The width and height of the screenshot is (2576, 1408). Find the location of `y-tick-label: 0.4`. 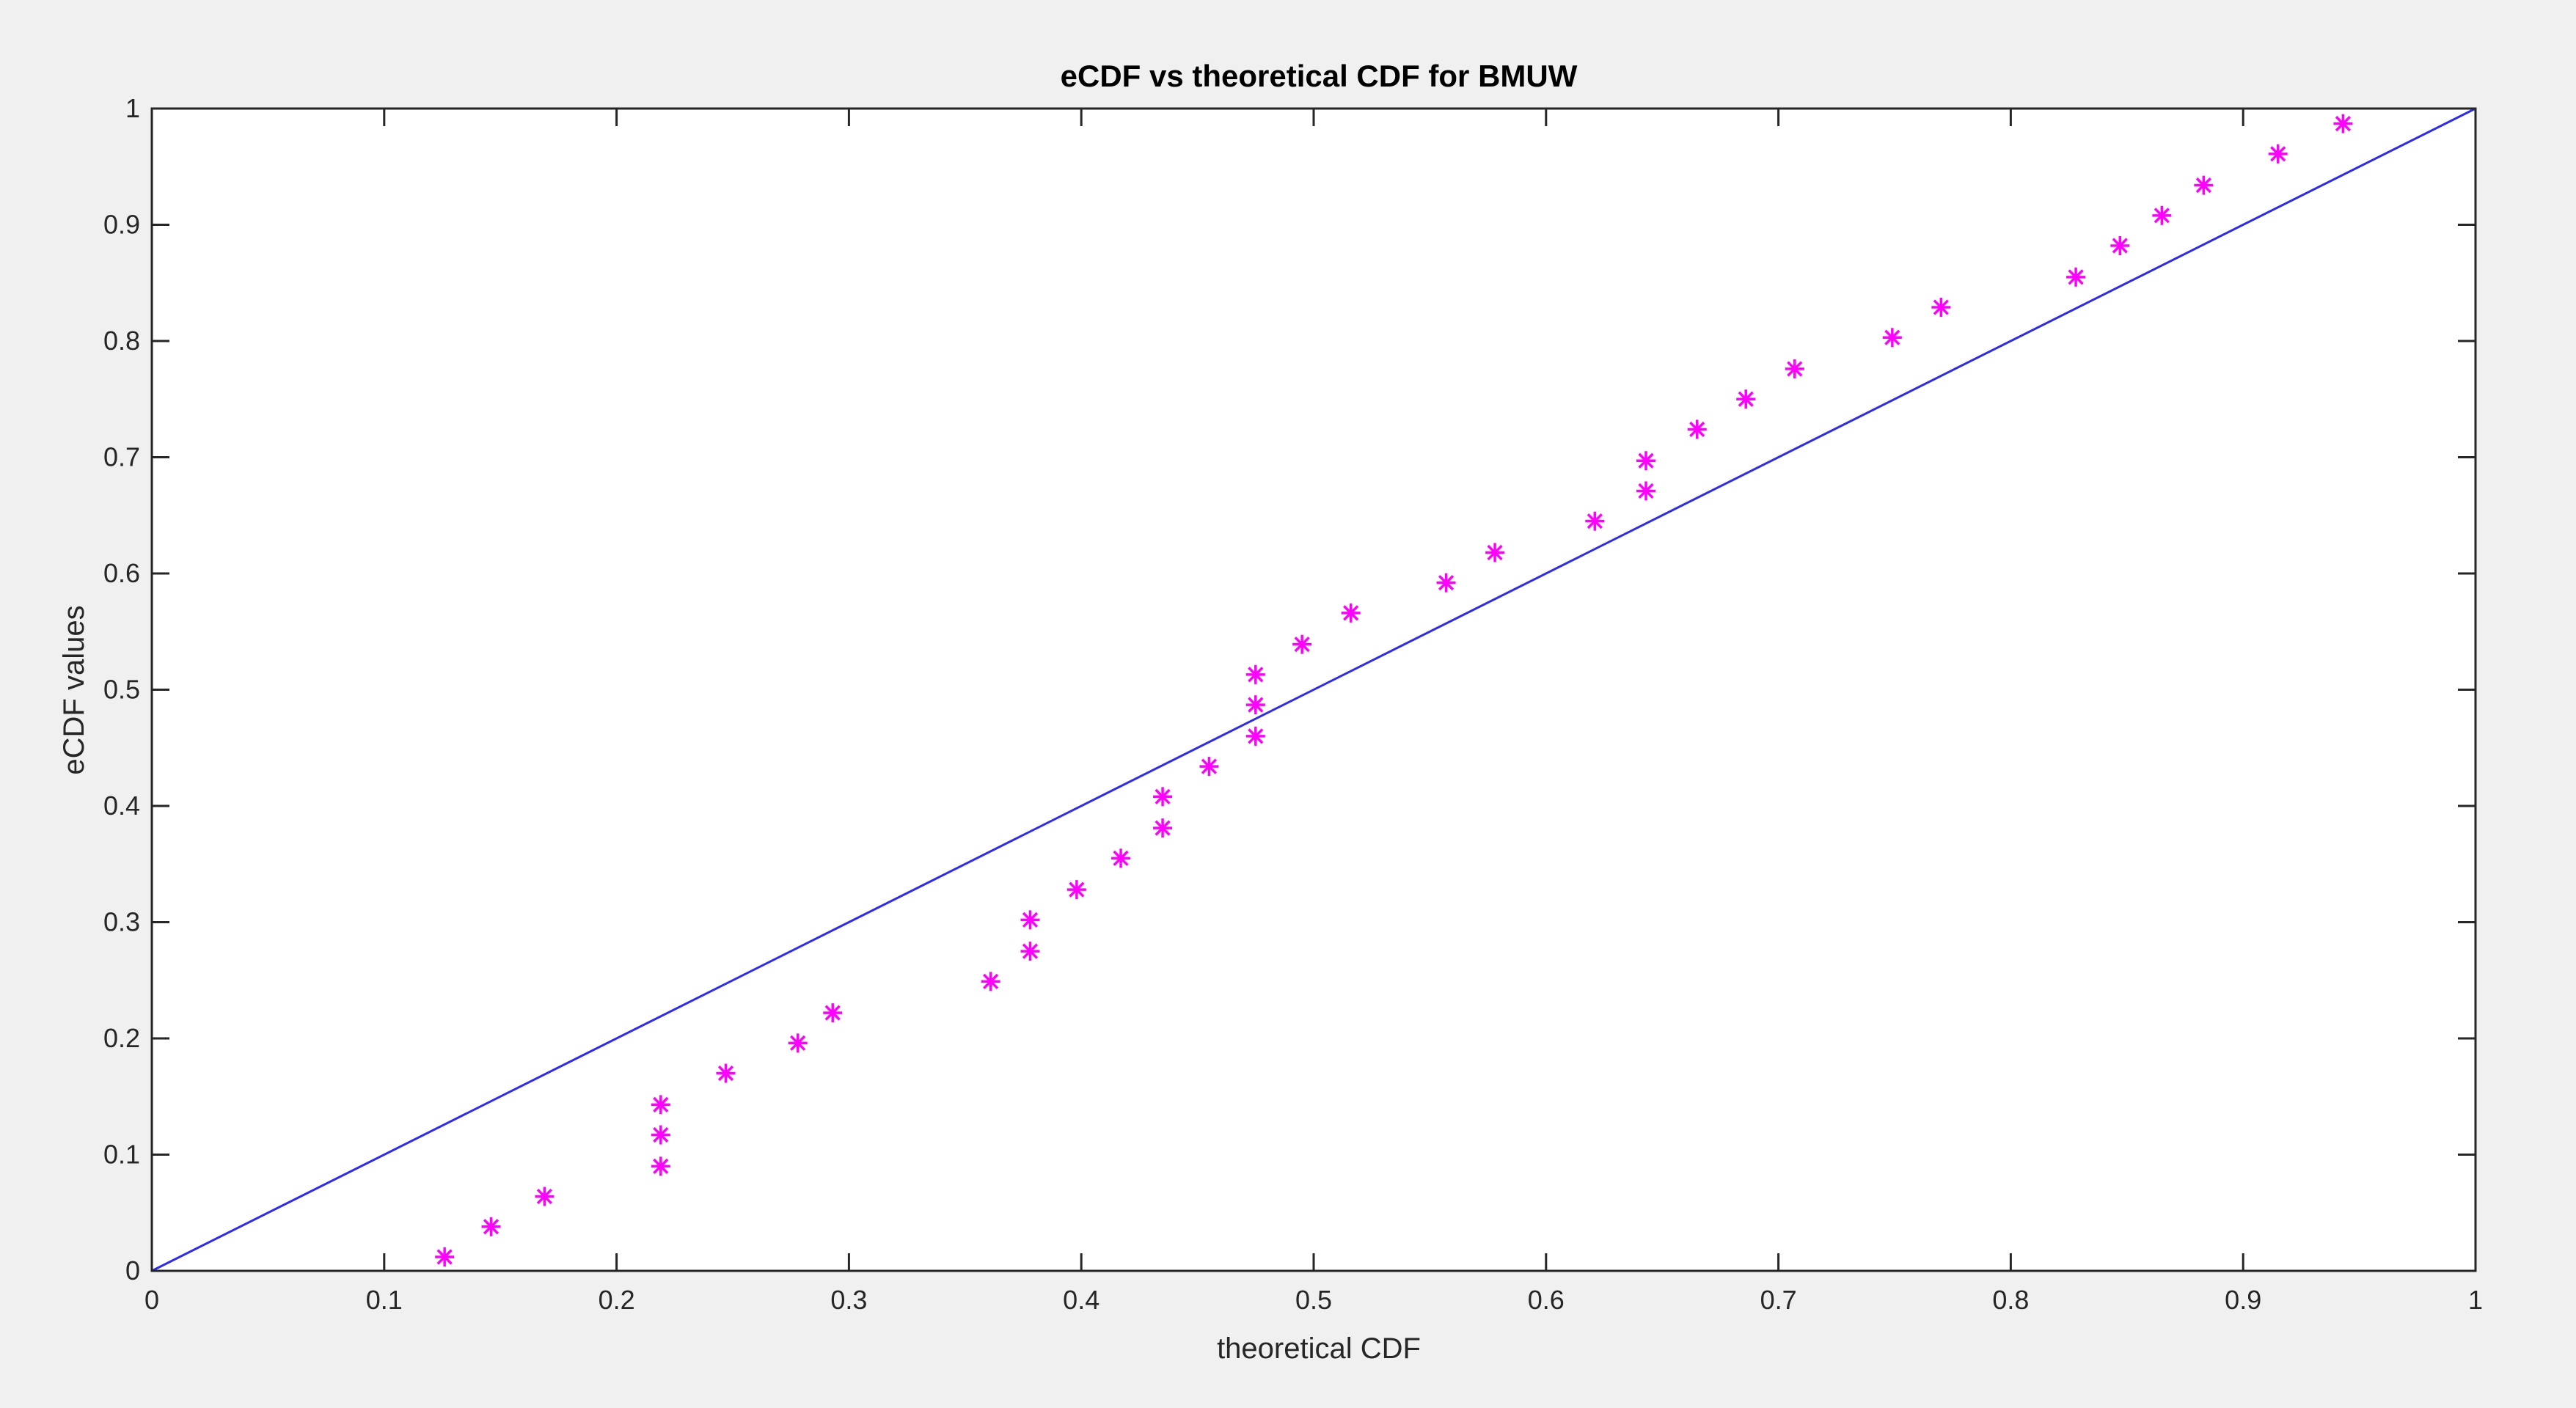

y-tick-label: 0.4 is located at coordinates (121, 806).